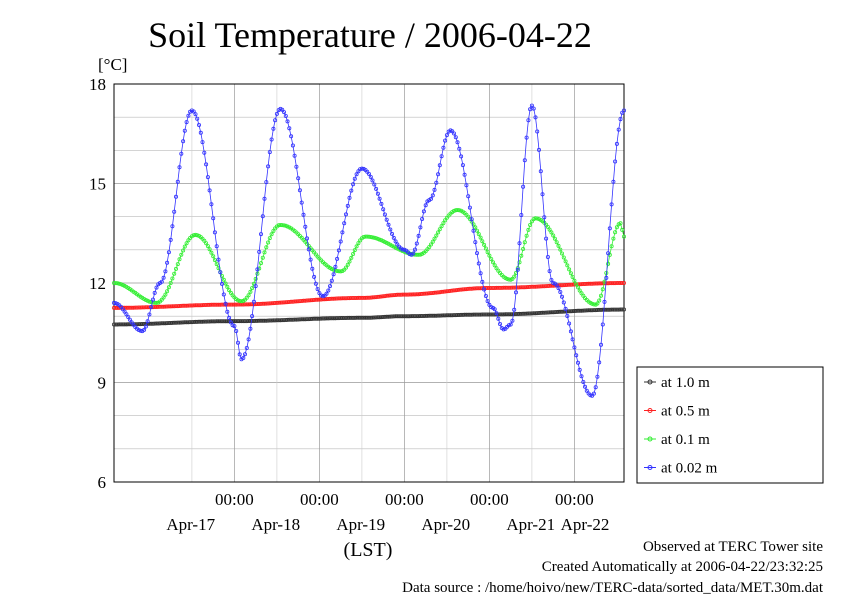 Image resolution: width=842 pixels, height=595 pixels. What do you see at coordinates (102, 383) in the screenshot?
I see `y-tick-label: 9` at bounding box center [102, 383].